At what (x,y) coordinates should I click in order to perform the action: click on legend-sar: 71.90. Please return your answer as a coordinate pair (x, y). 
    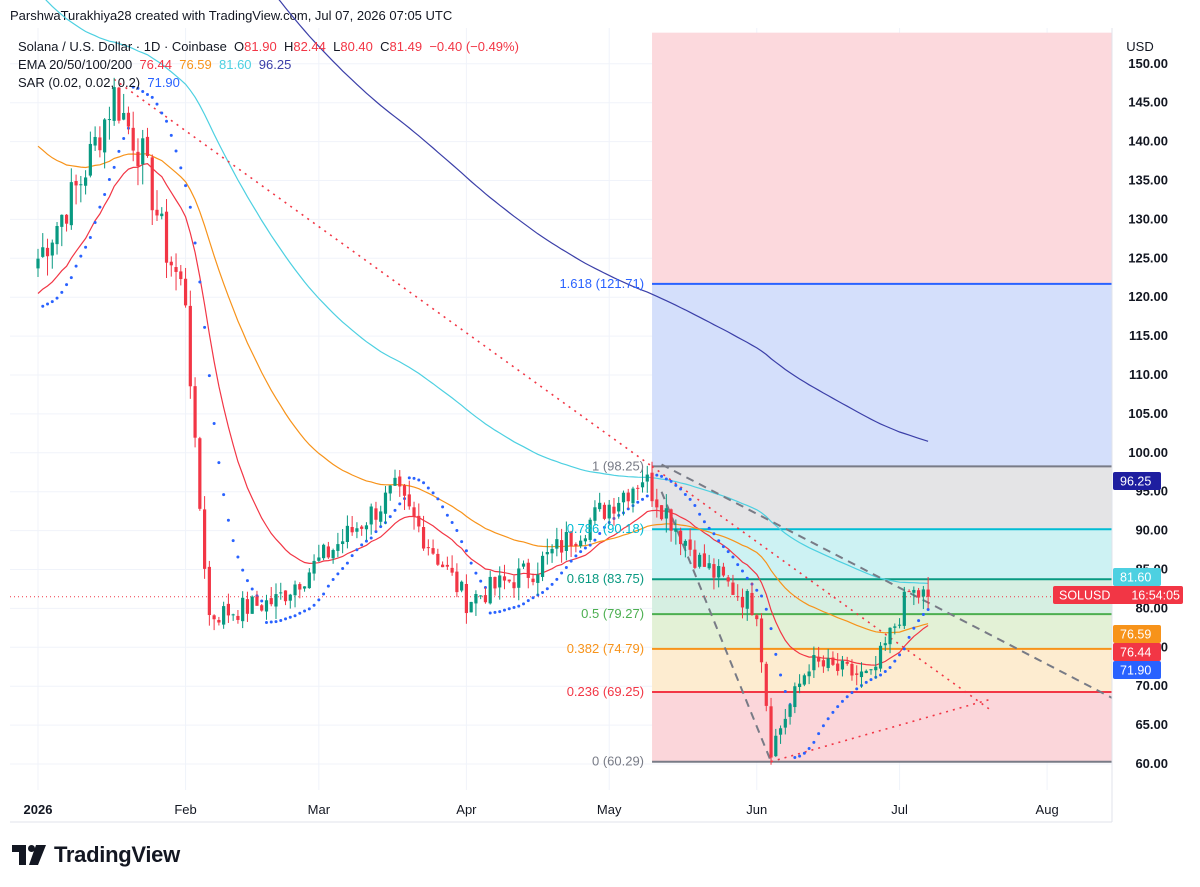
    Looking at the image, I should click on (163, 82).